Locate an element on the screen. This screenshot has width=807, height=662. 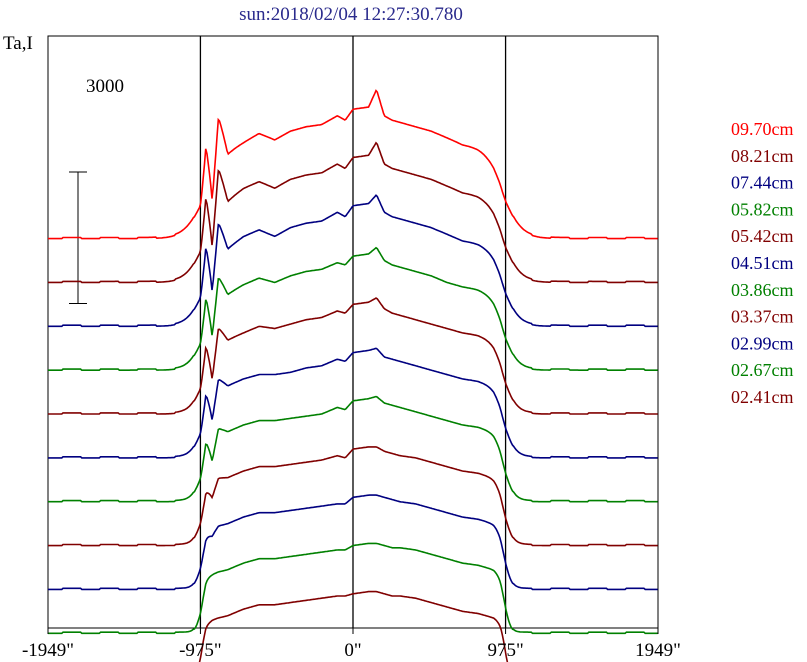
series-line-03-37cm is located at coordinates (353, 496).